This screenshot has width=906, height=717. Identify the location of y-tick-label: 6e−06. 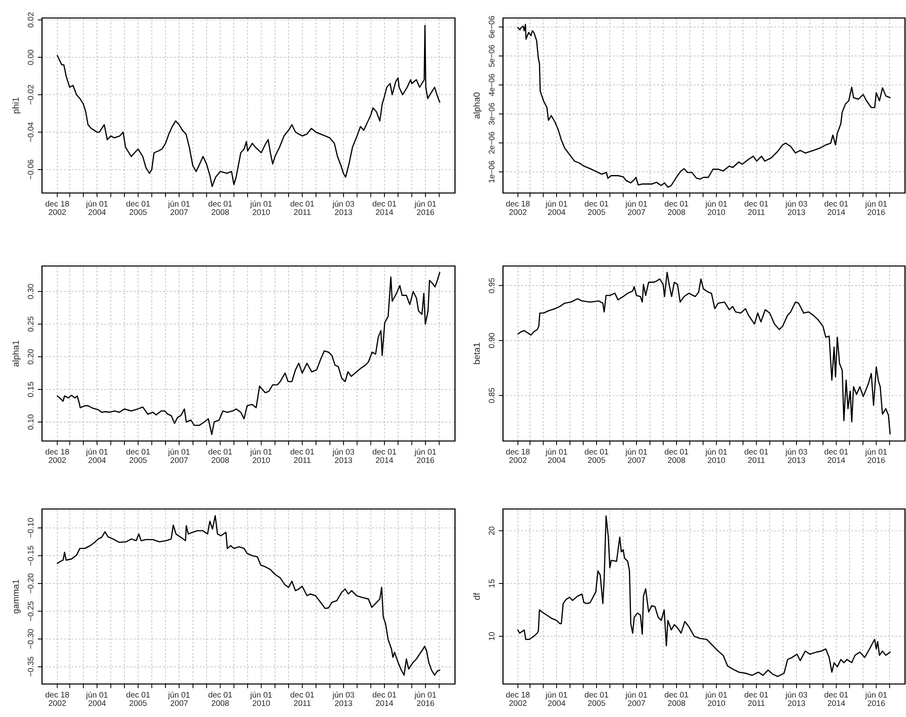
(491, 27).